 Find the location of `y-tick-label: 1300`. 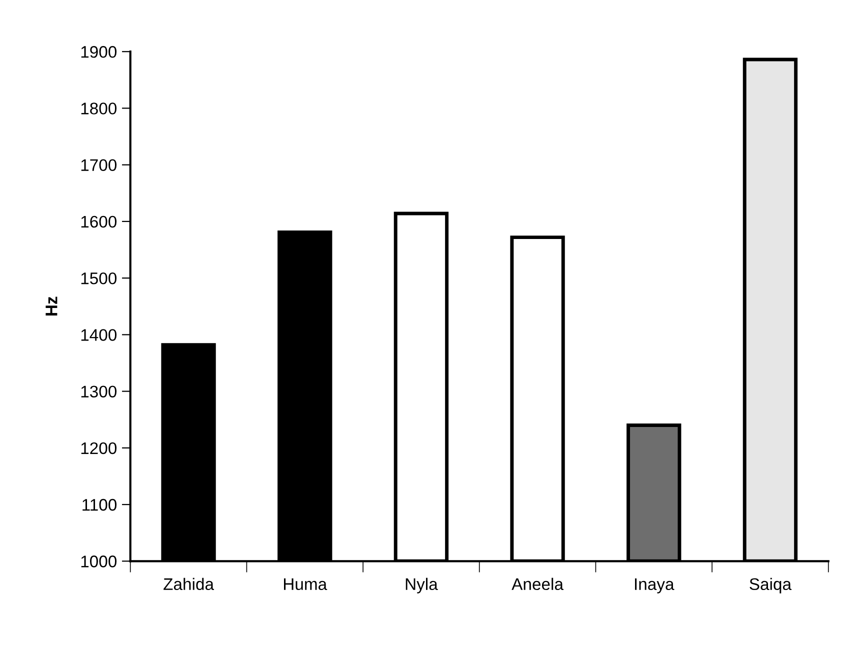

y-tick-label: 1300 is located at coordinates (99, 392).